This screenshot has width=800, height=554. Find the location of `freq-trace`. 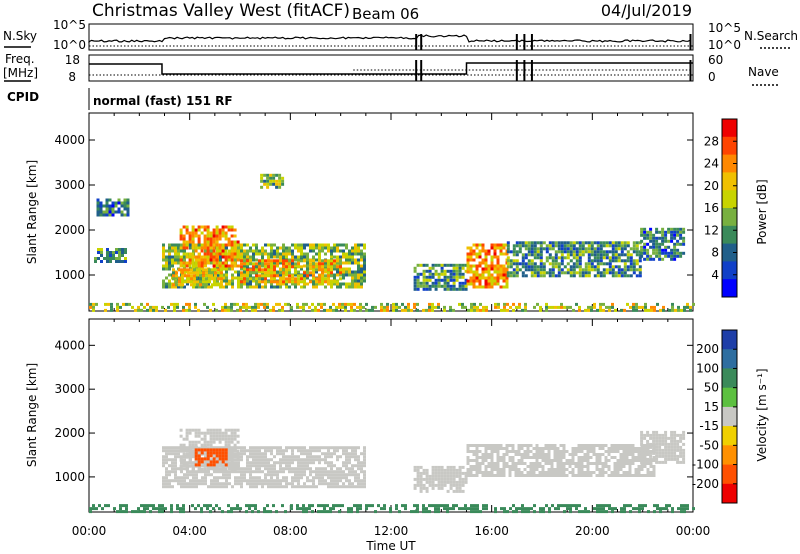

freq-trace is located at coordinates (391, 70).